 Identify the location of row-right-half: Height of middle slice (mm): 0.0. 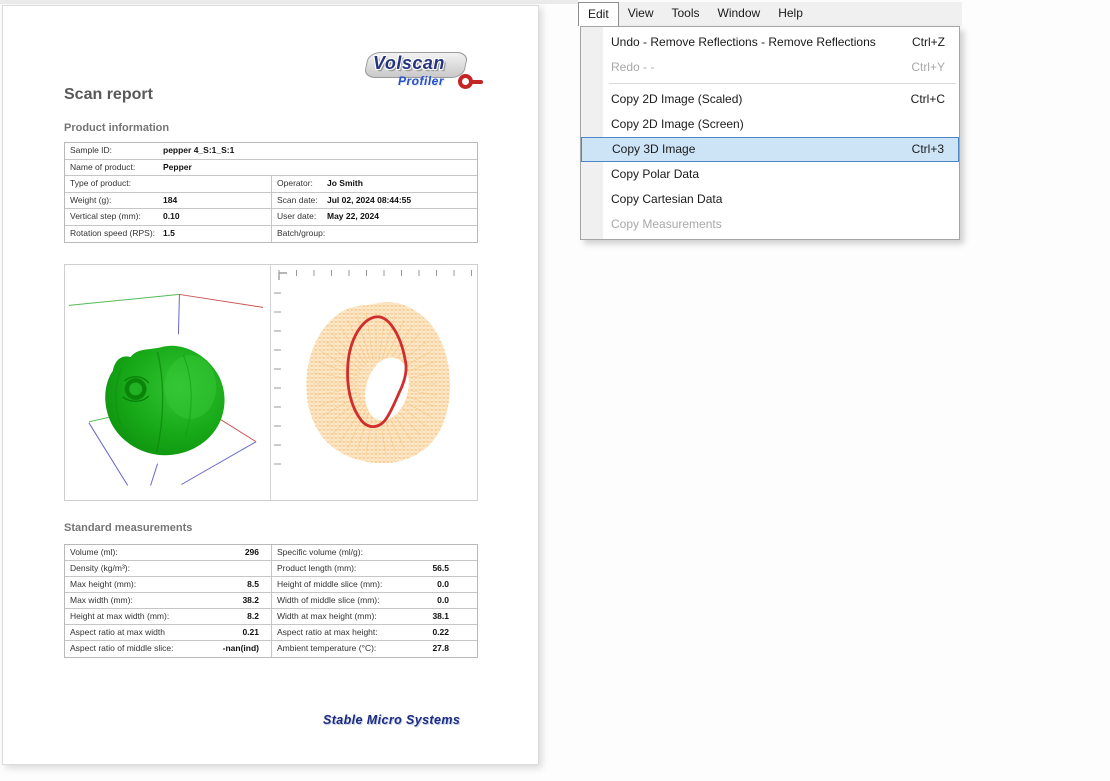
(374, 584).